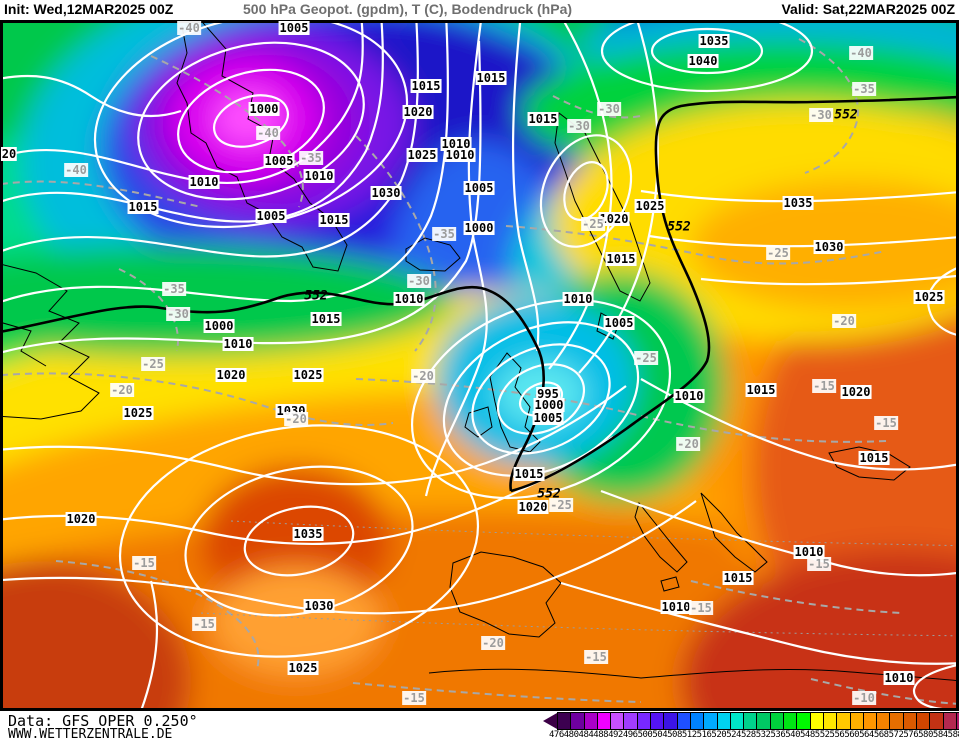 The height and width of the screenshot is (741, 959). I want to click on colorbar-tick: 492, so click(615, 735).